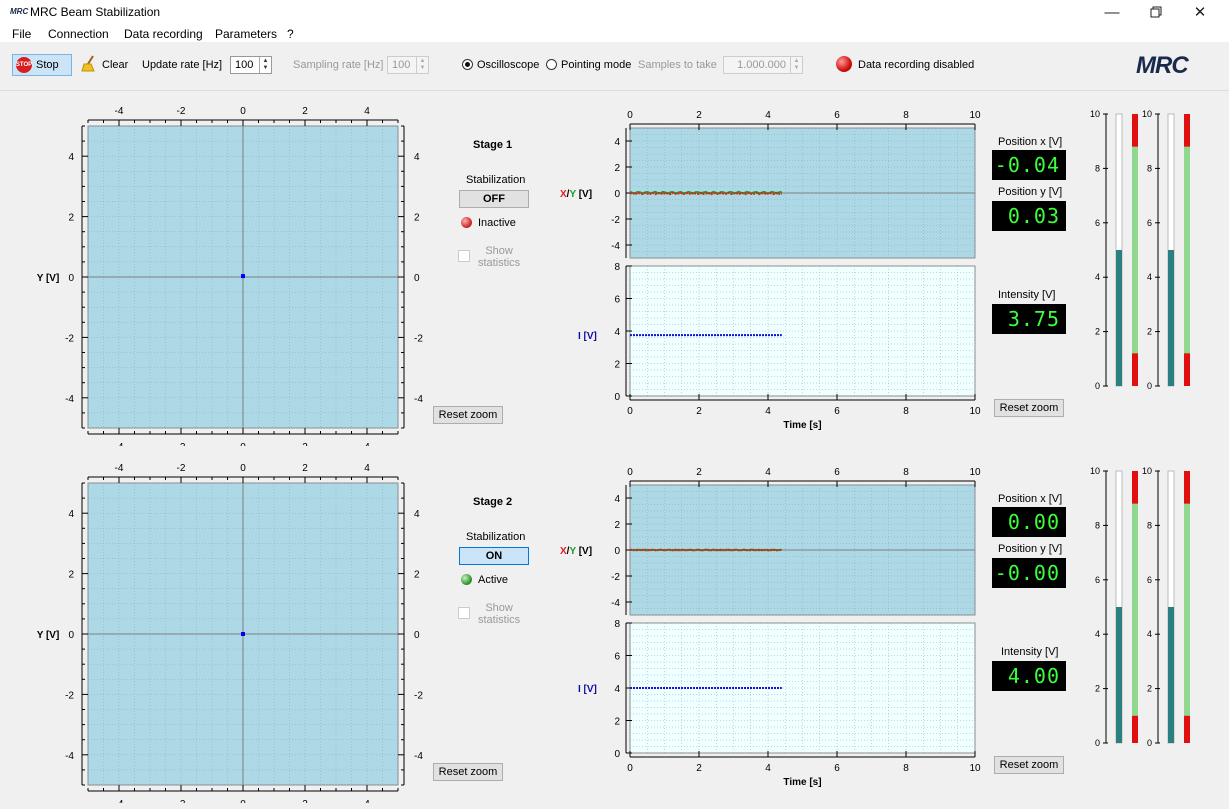  What do you see at coordinates (596, 65) in the screenshot?
I see `pointing-mode-label: Pointing mode` at bounding box center [596, 65].